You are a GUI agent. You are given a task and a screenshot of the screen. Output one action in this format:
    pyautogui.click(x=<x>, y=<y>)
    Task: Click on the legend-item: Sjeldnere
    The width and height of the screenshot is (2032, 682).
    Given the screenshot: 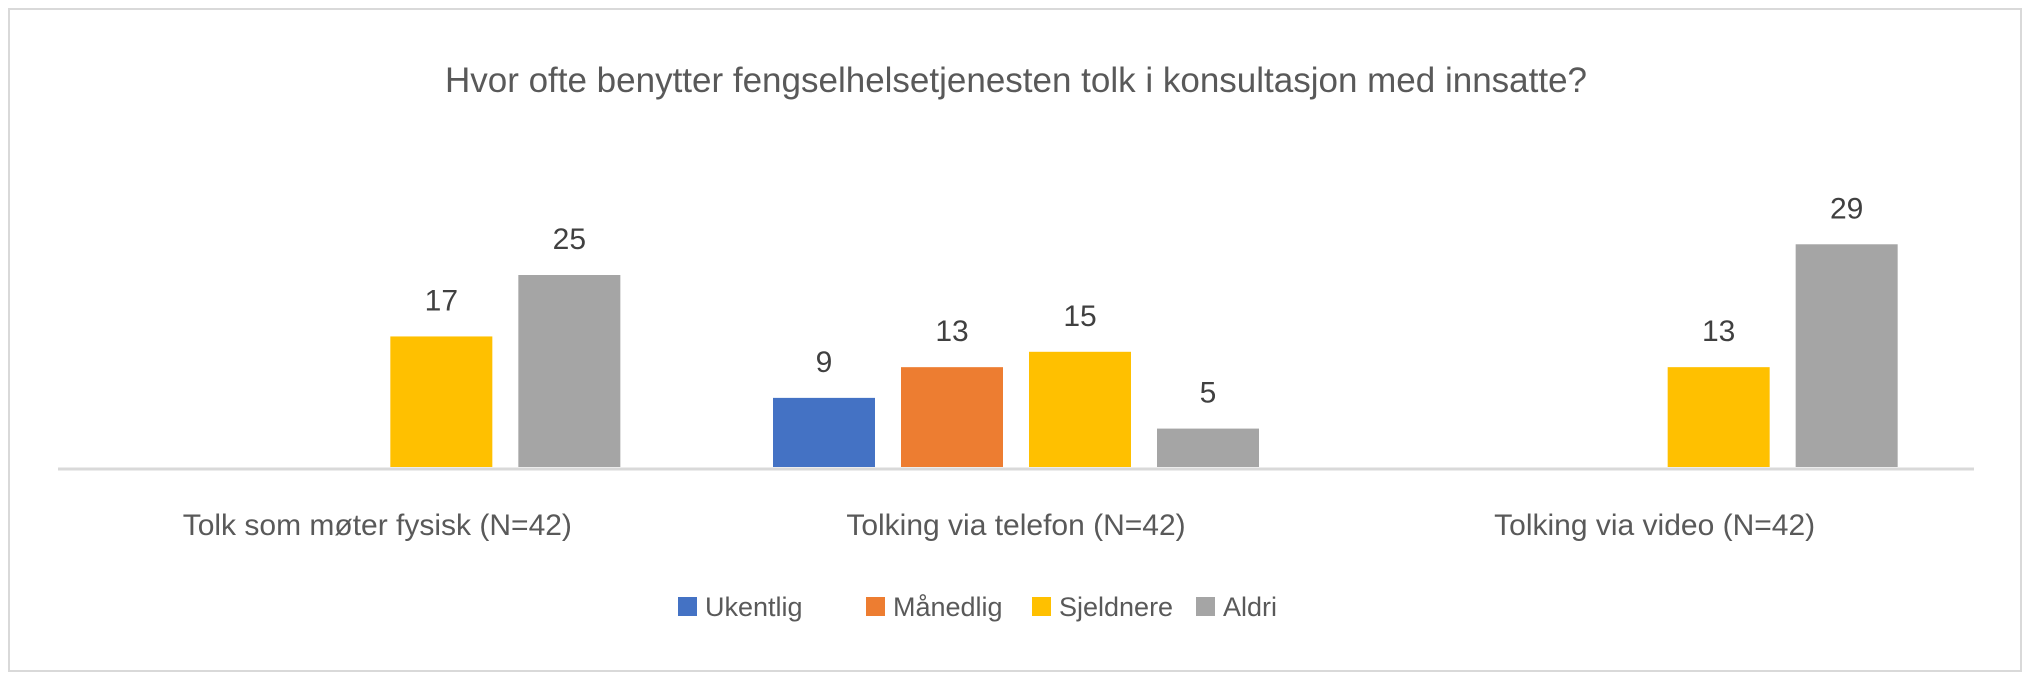 What is the action you would take?
    pyautogui.click(x=1102, y=607)
    